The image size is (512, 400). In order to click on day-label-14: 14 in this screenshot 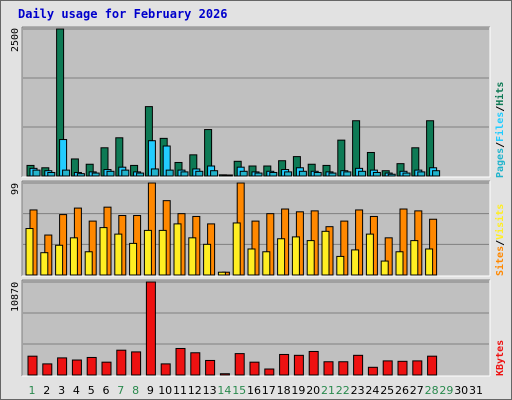, I will do `click(224, 390)`.